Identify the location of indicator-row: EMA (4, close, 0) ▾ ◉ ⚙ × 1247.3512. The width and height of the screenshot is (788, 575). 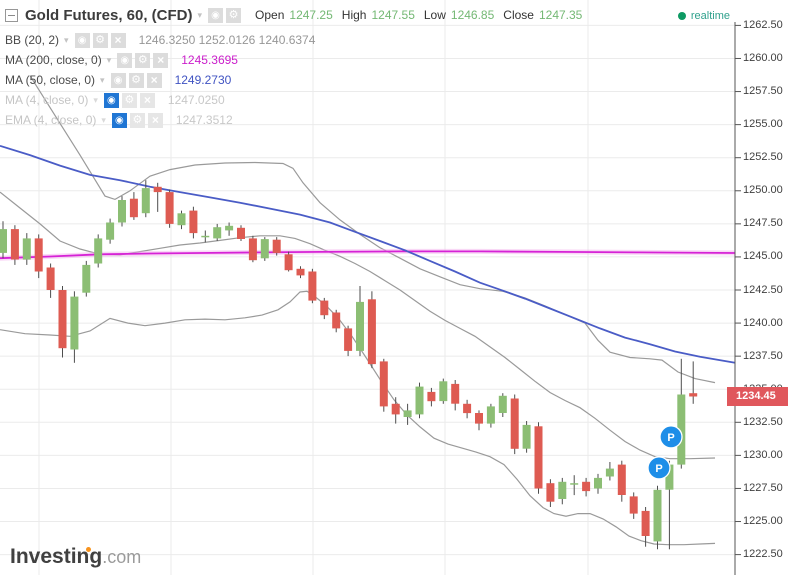
(160, 120).